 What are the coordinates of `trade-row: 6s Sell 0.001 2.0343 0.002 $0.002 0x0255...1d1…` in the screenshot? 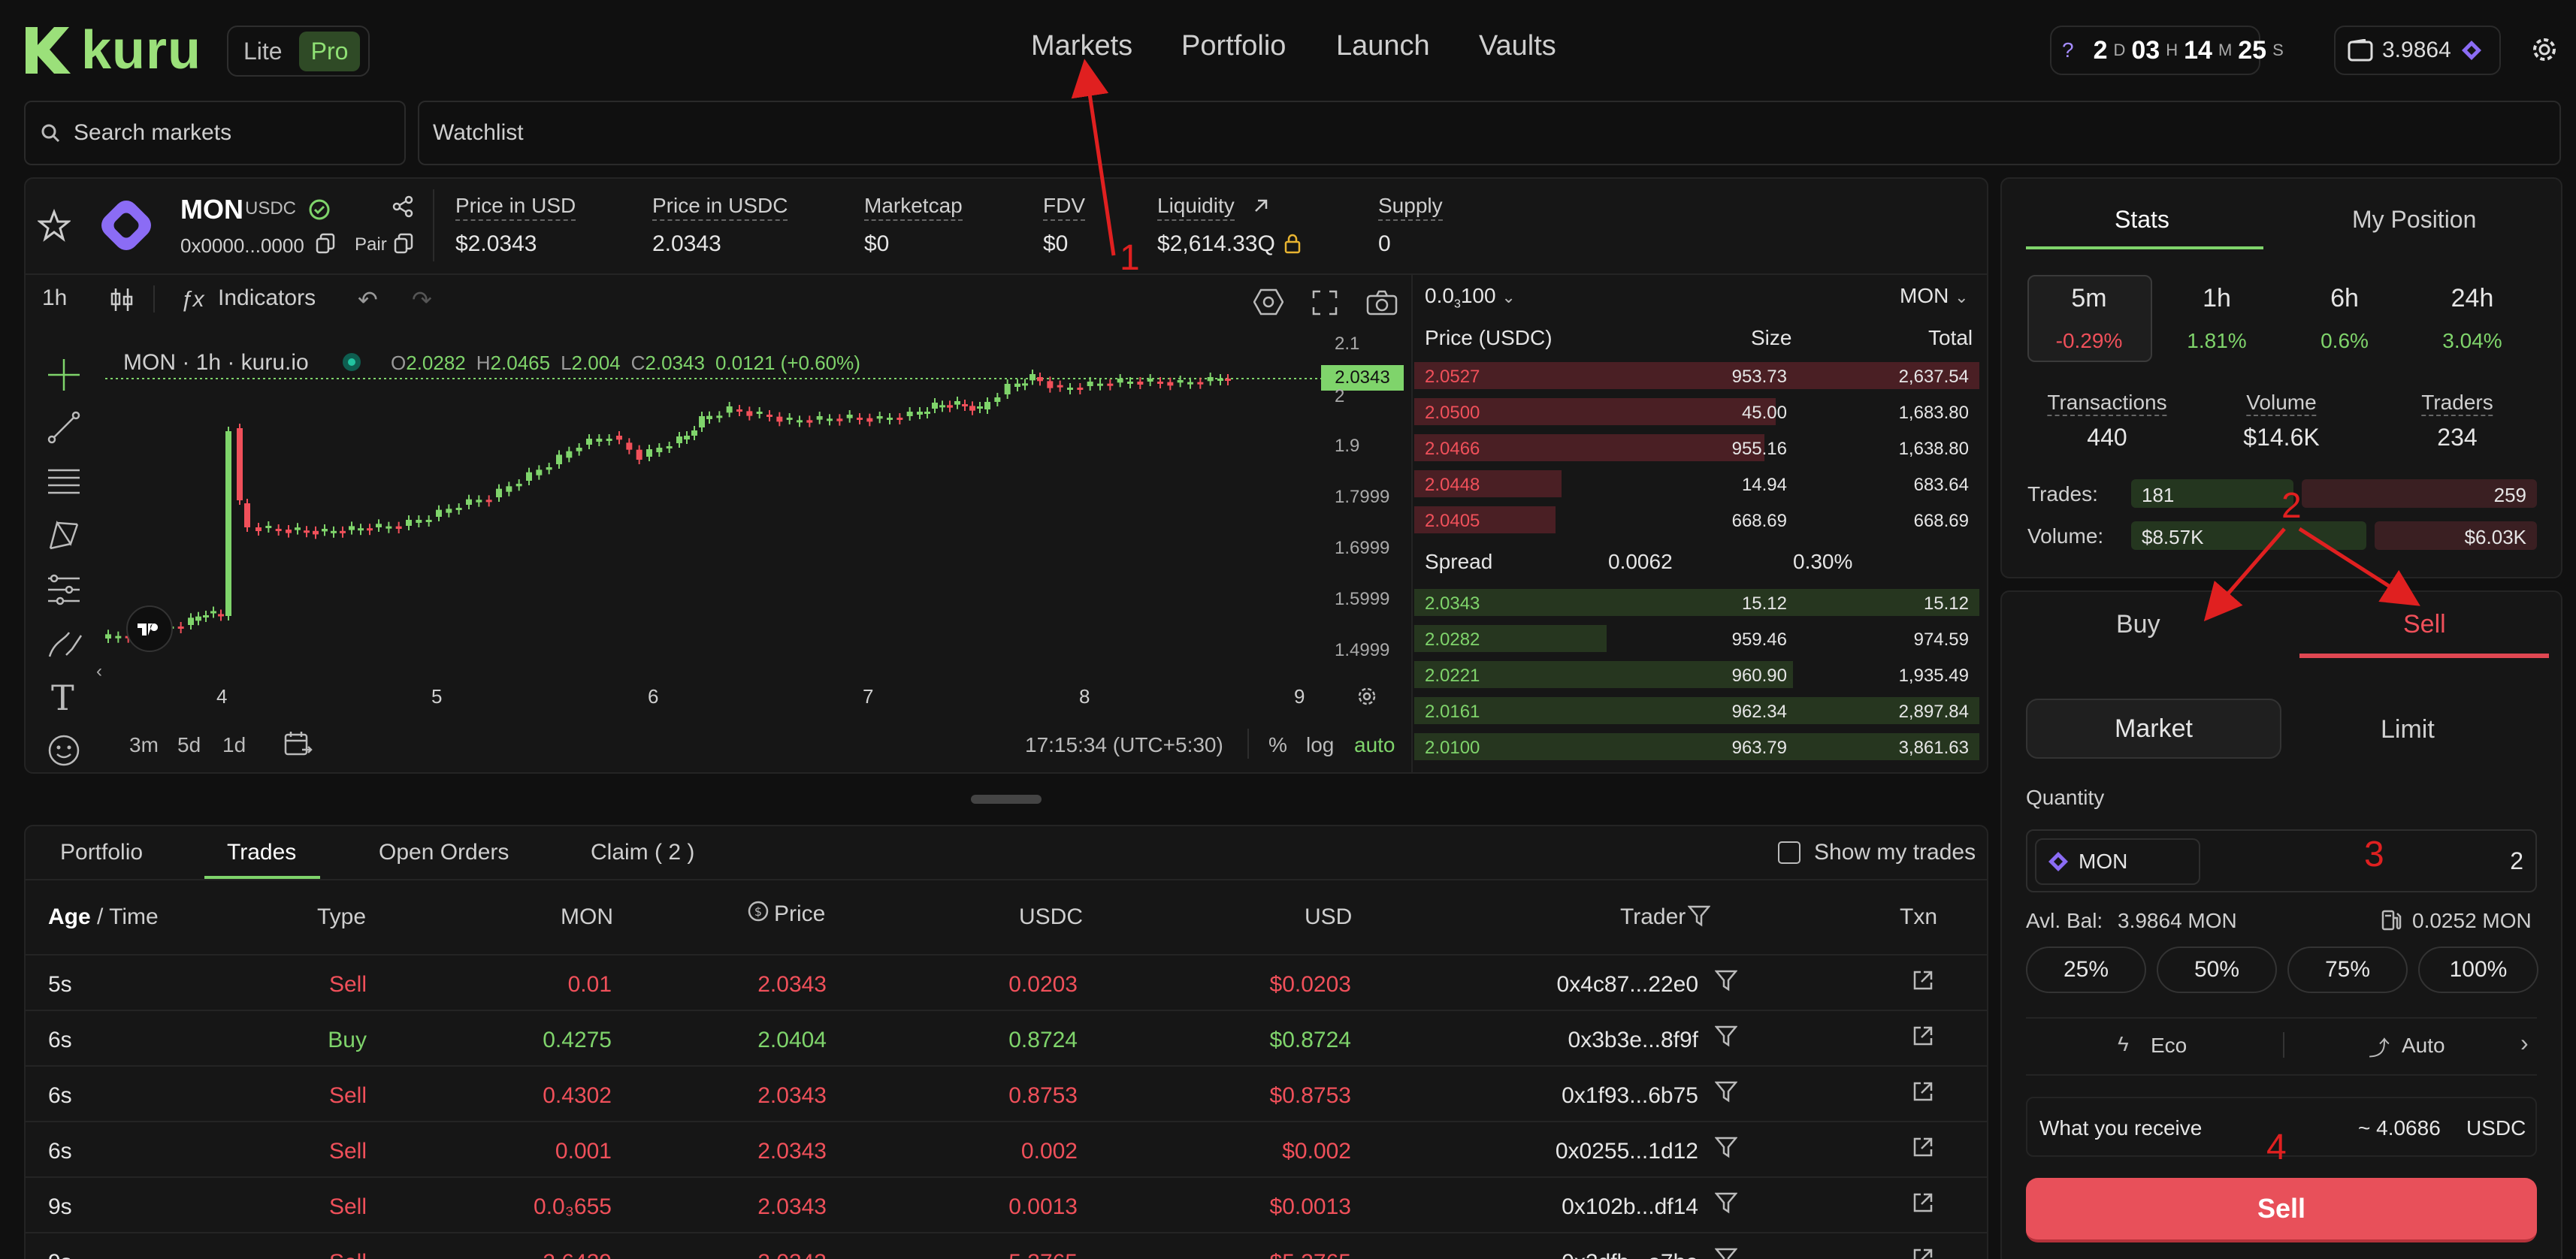 It's located at (1006, 1148).